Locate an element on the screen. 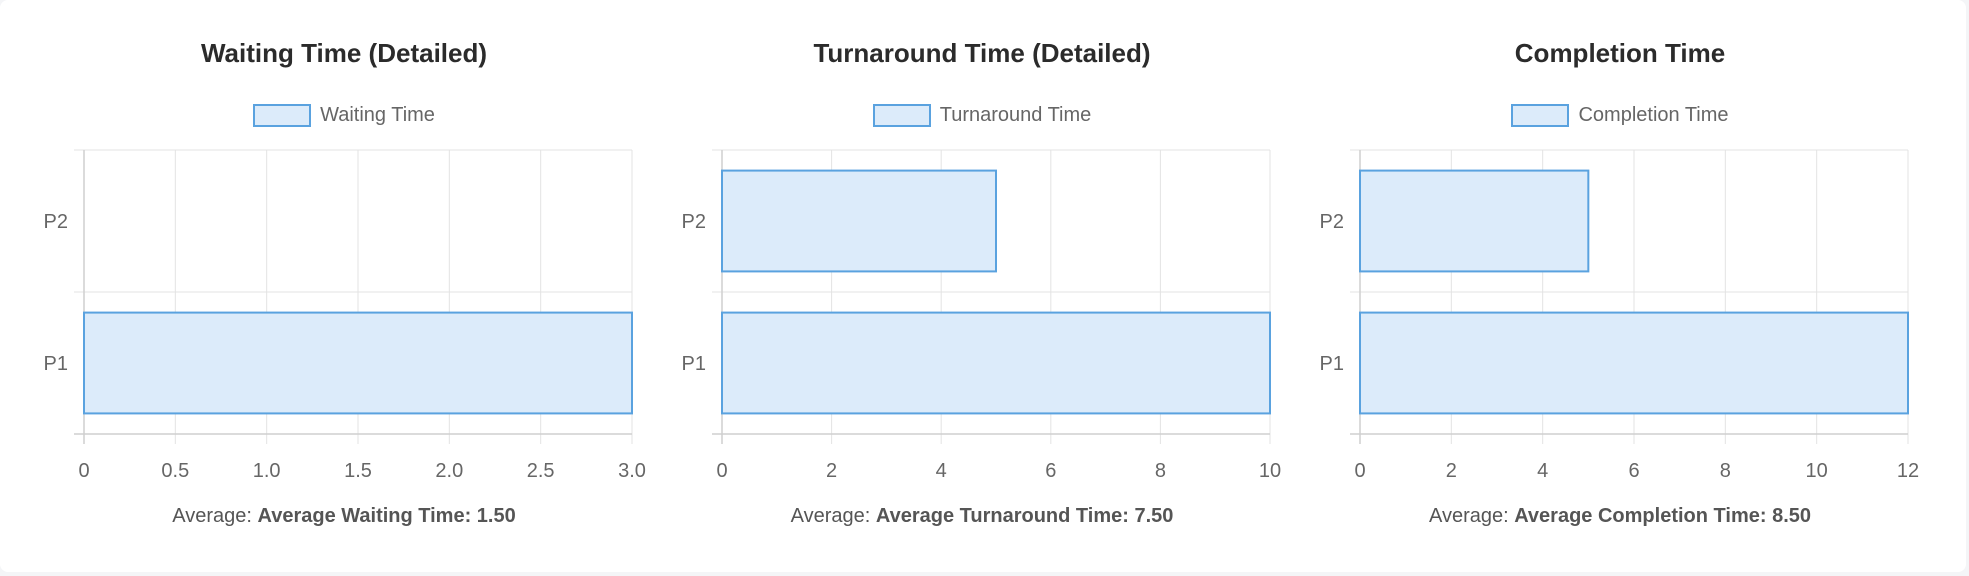  chart-legend: Turnaround Time is located at coordinates (982, 117).